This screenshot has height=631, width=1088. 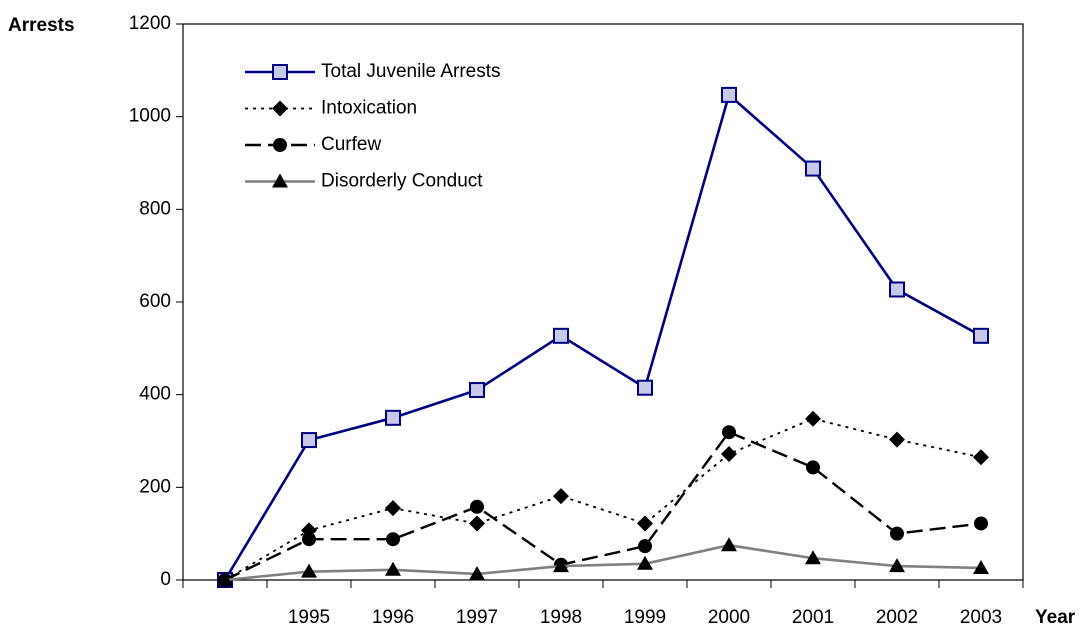 I want to click on legend-label: Total Juvenile Arrests, so click(x=411, y=71).